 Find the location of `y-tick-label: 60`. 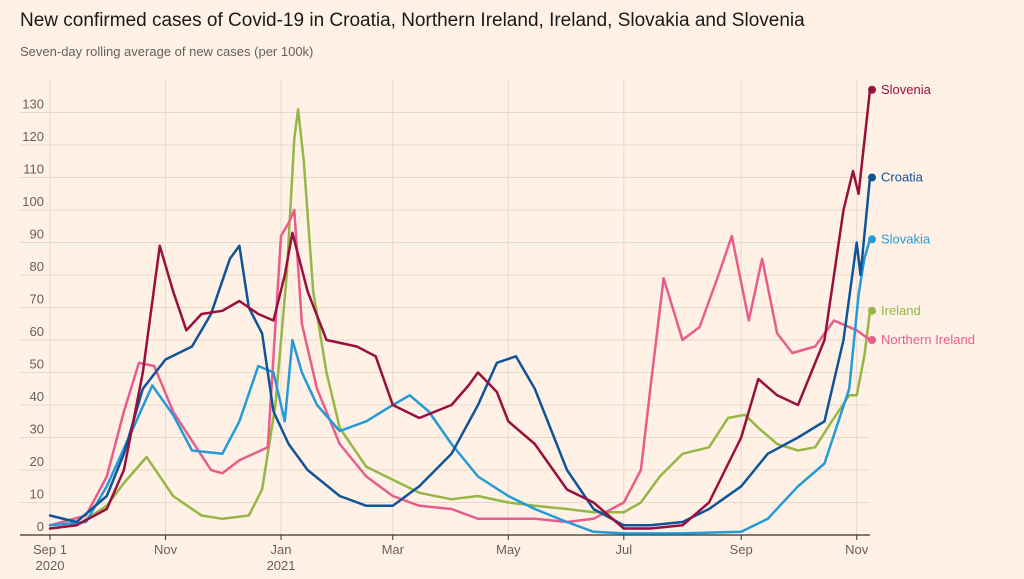

y-tick-label: 60 is located at coordinates (37, 331).